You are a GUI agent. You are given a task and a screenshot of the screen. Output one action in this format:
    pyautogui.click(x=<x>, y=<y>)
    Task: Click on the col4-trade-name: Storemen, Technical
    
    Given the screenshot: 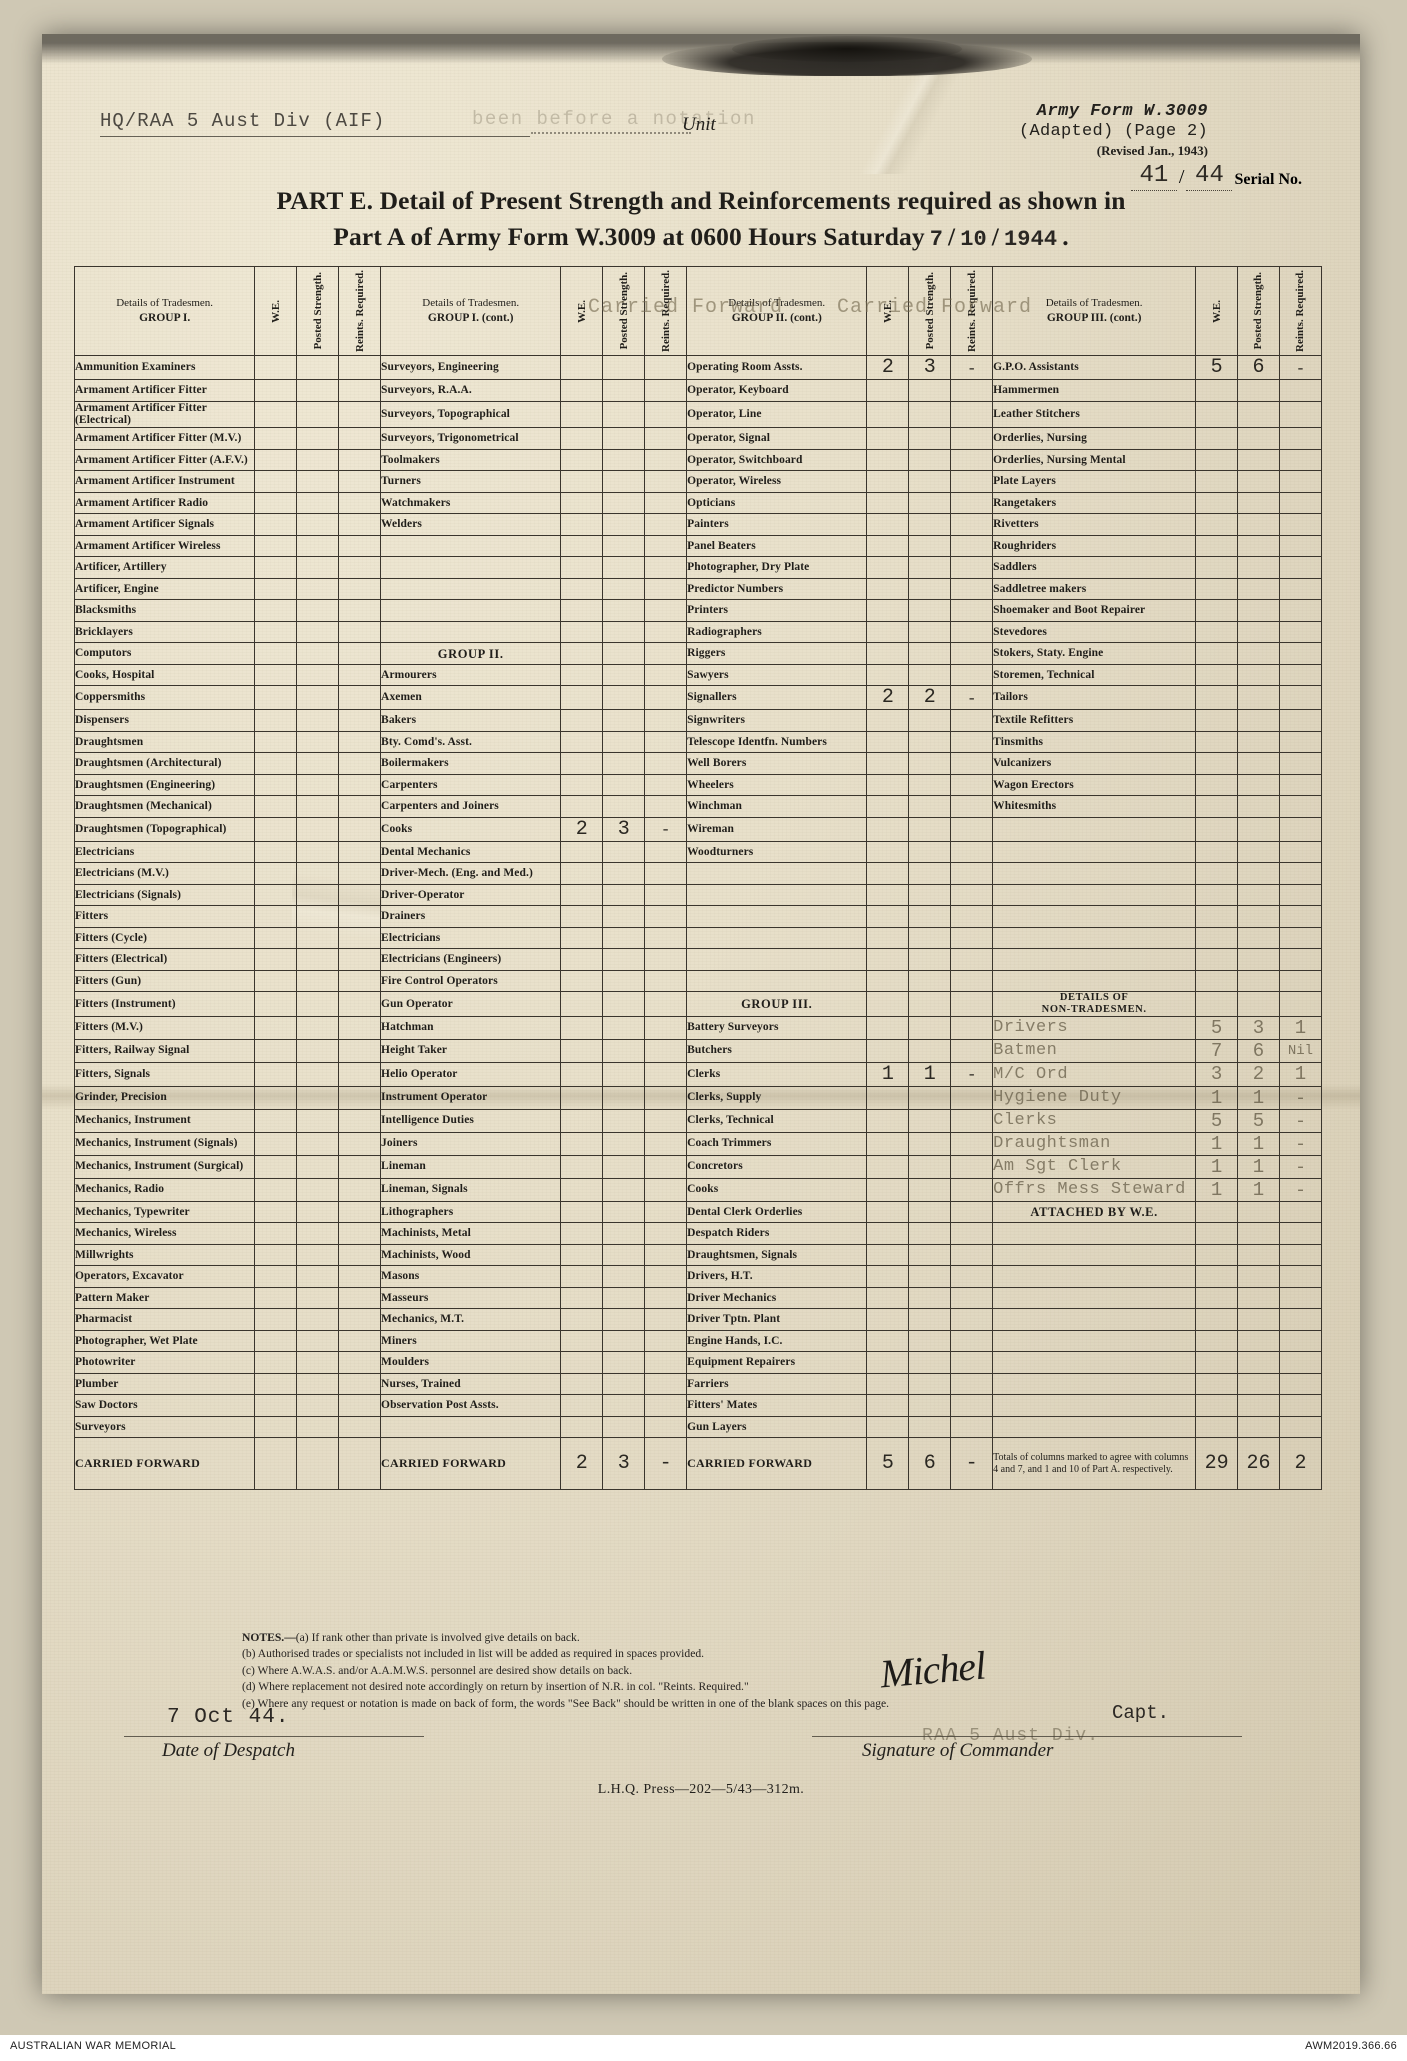 What is the action you would take?
    pyautogui.click(x=1094, y=675)
    